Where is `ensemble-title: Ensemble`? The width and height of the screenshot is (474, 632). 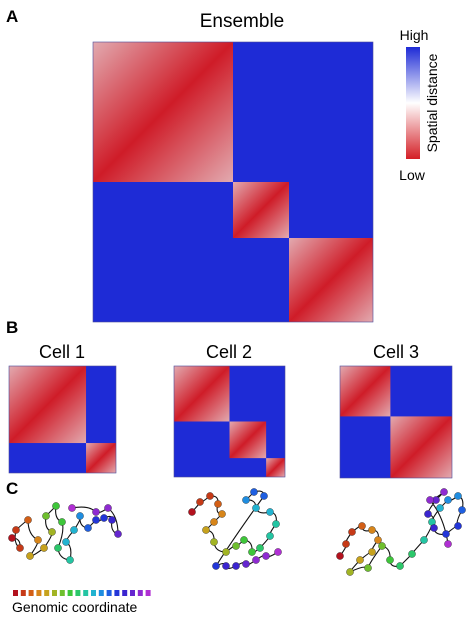
ensemble-title: Ensemble is located at coordinates (242, 21).